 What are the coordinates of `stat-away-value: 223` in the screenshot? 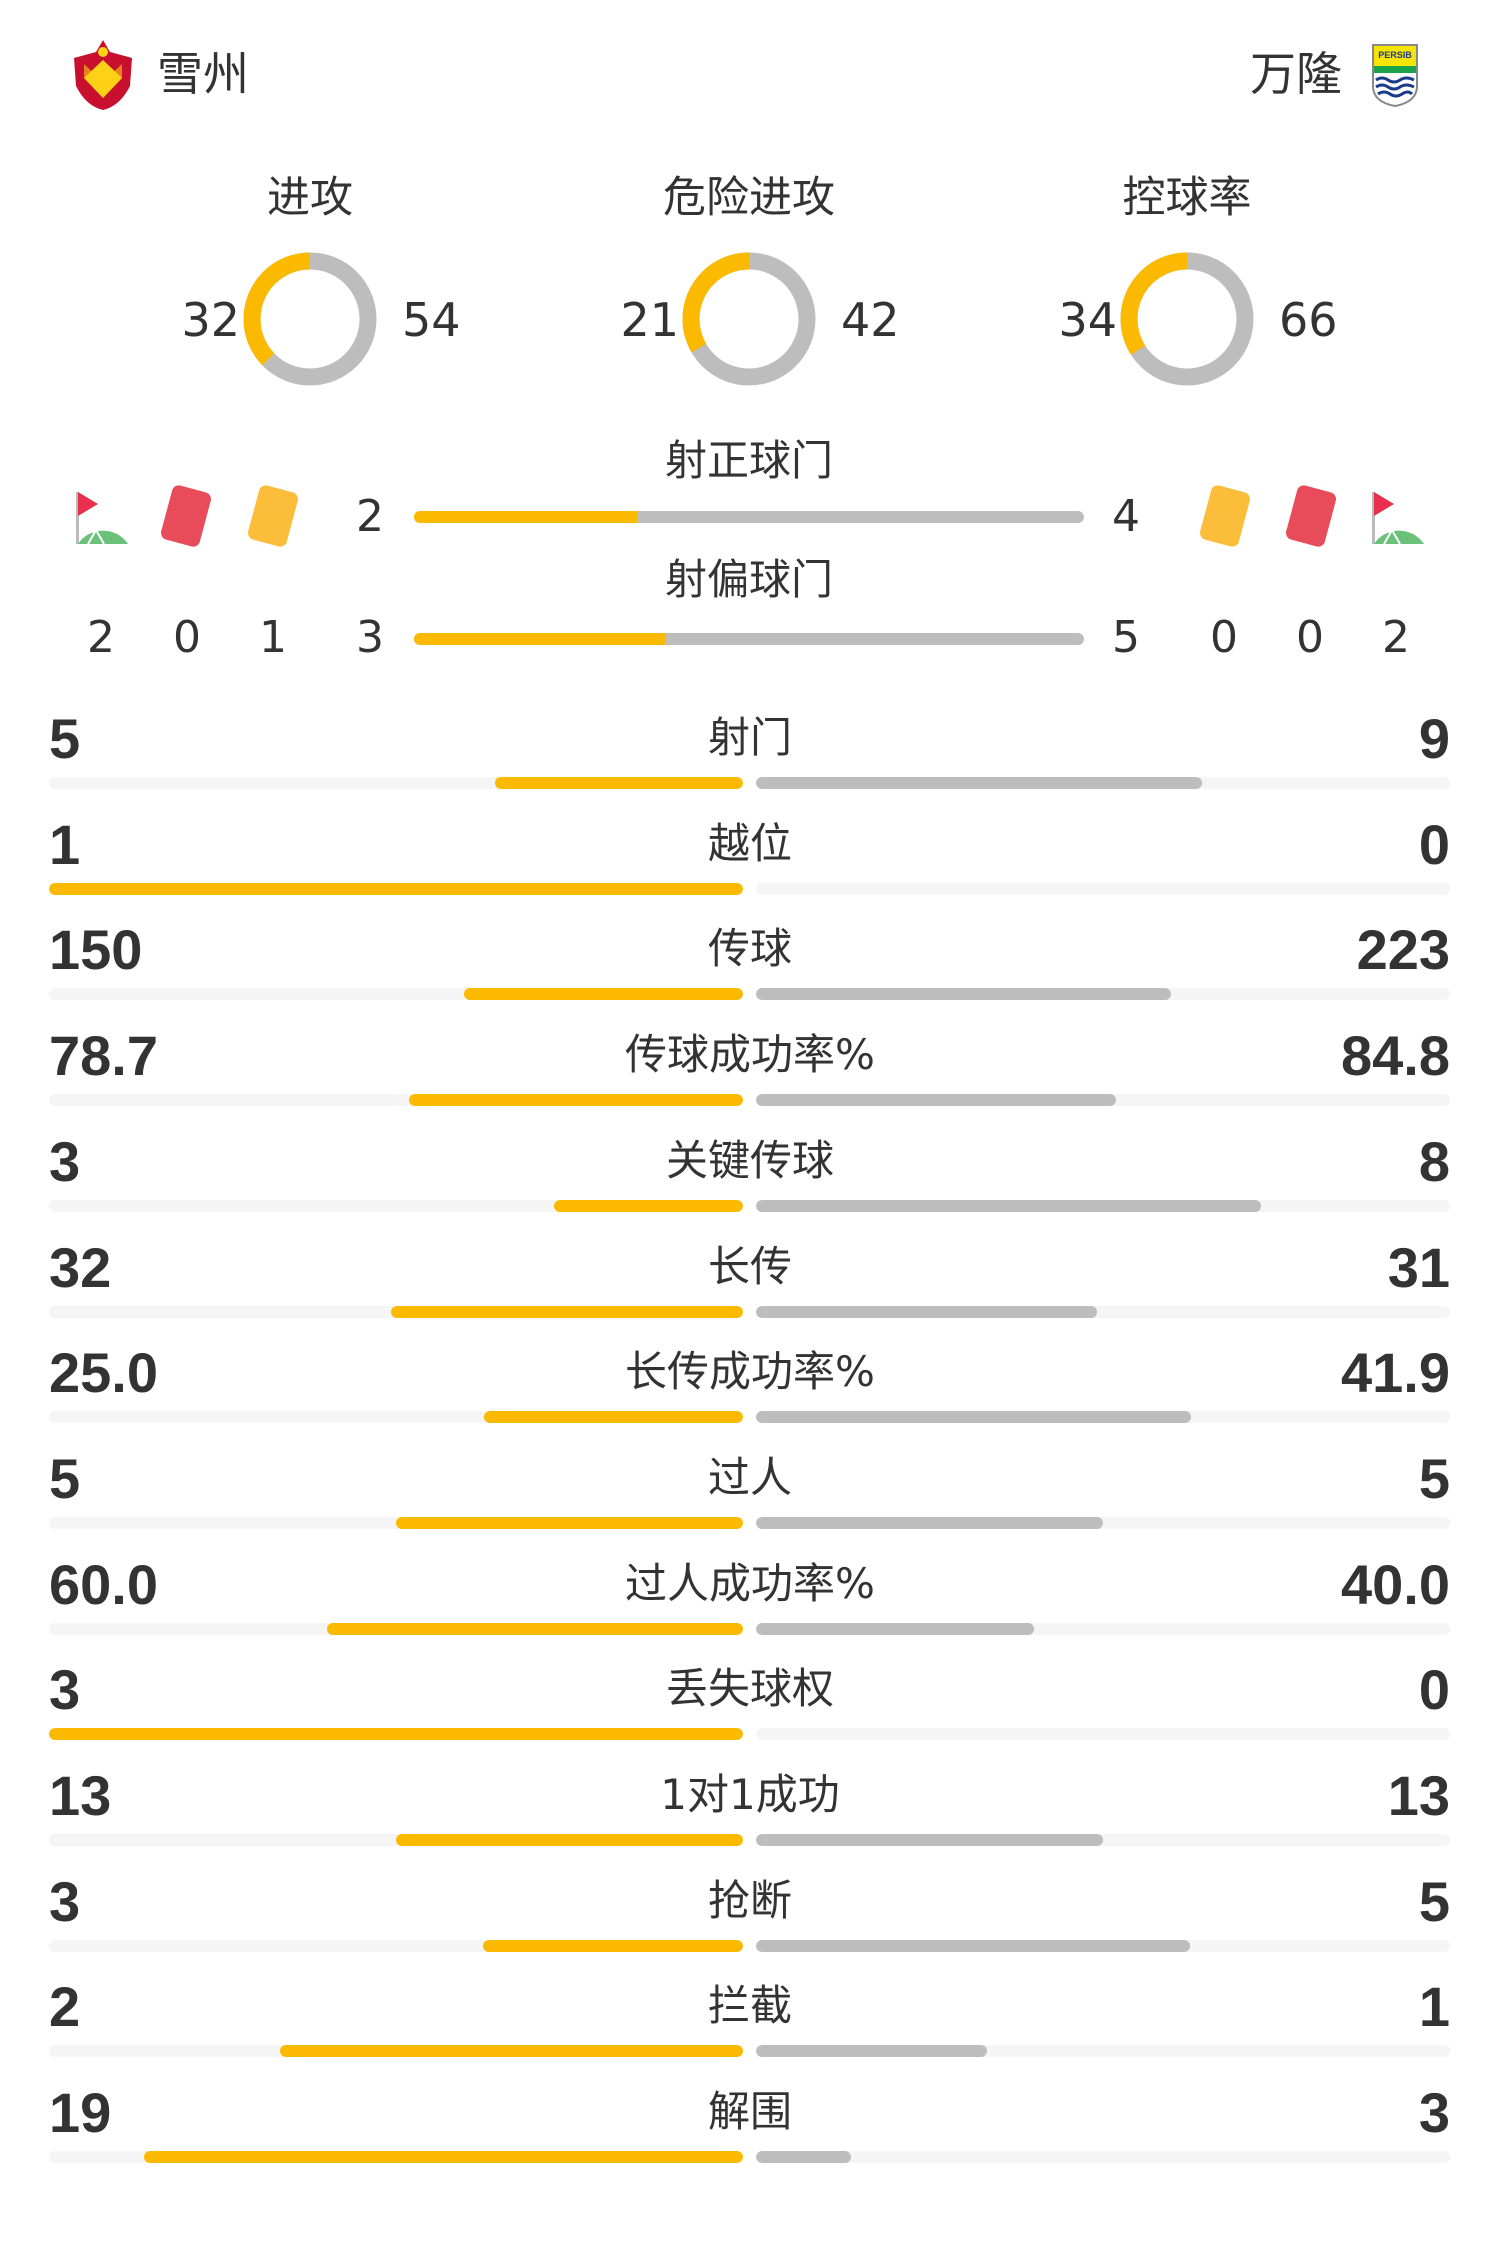 It's located at (1403, 950).